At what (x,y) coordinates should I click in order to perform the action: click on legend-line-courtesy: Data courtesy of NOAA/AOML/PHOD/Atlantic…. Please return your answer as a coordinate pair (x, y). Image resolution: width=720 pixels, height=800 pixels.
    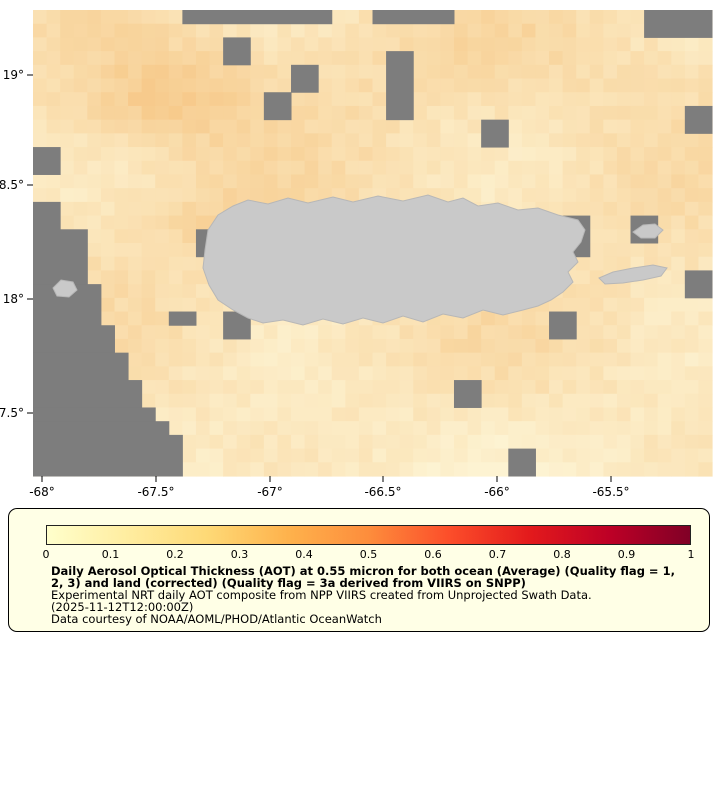
    Looking at the image, I should click on (216, 619).